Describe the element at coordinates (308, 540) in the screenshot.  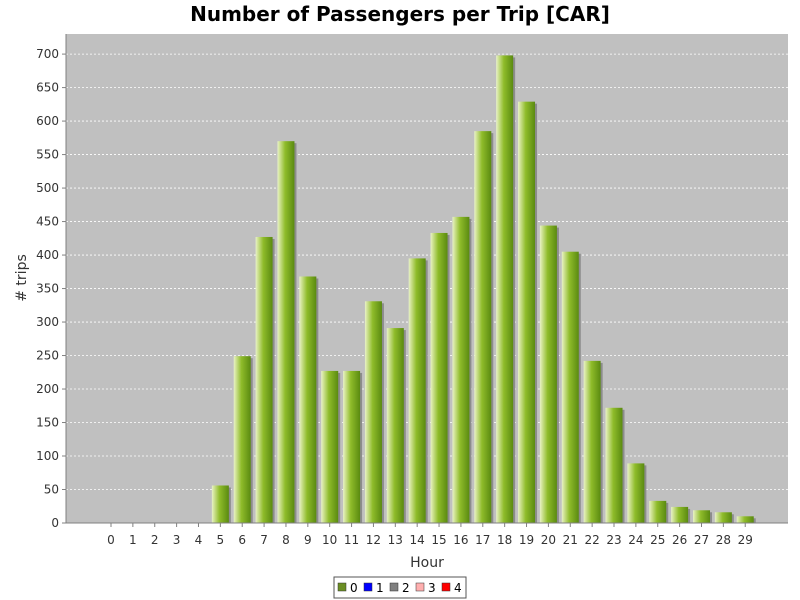
I see `x-tick-label: 9` at that location.